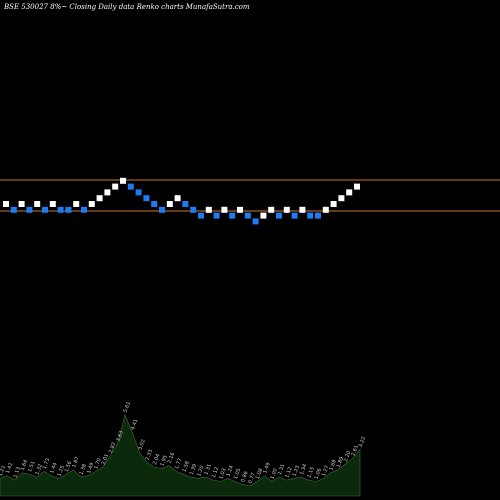  What do you see at coordinates (340, 462) in the screenshot?
I see `volume-label: 1.89` at bounding box center [340, 462].